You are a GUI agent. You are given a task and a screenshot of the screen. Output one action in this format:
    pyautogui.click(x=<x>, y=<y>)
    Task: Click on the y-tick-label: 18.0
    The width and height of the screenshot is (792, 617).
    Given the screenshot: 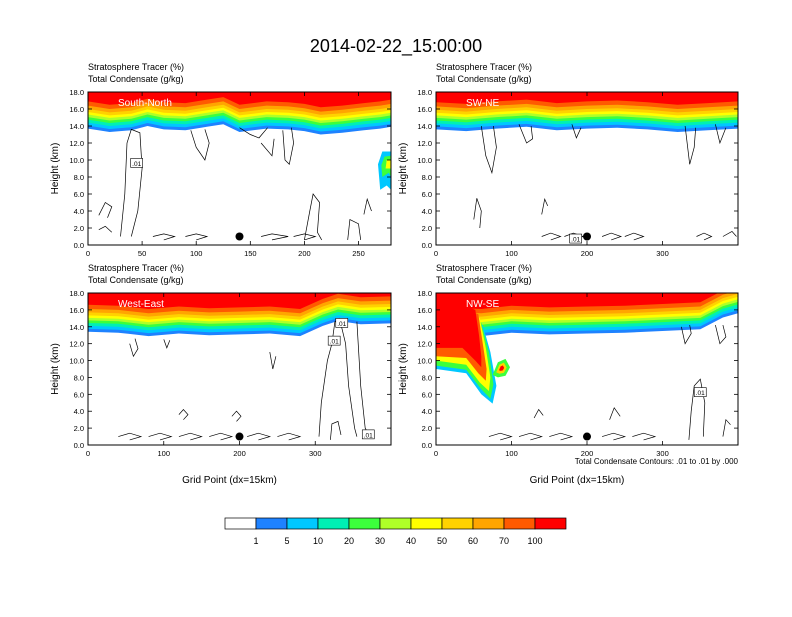 What is the action you would take?
    pyautogui.click(x=76, y=92)
    